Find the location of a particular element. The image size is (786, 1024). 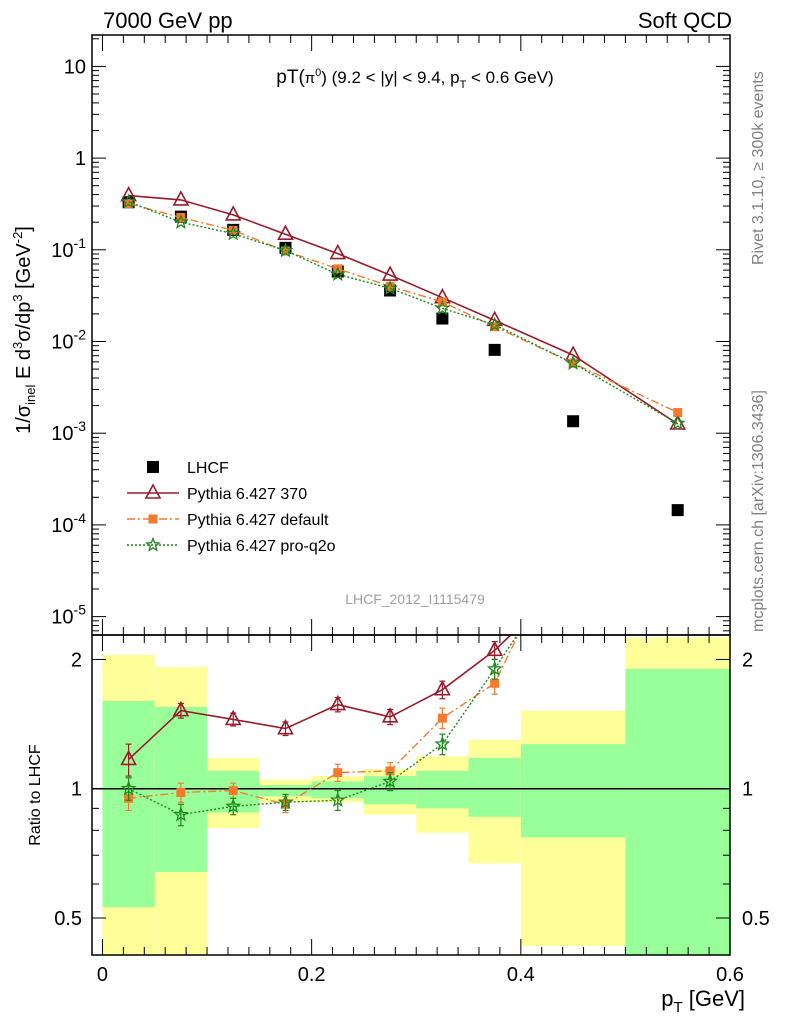

main-ytick-label-5: 10⁻⁴ is located at coordinates (68, 523).